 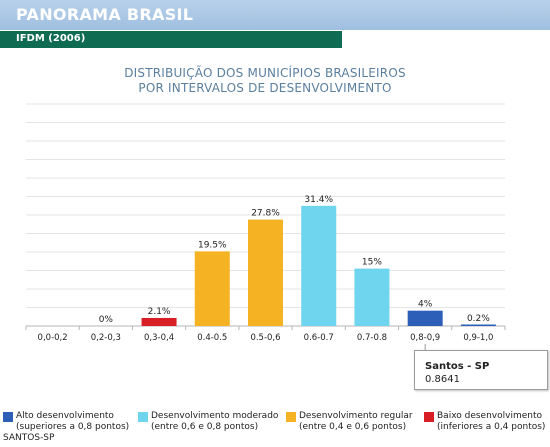 I want to click on legend-label-alto: Alto desenvolvimento, so click(x=65, y=416).